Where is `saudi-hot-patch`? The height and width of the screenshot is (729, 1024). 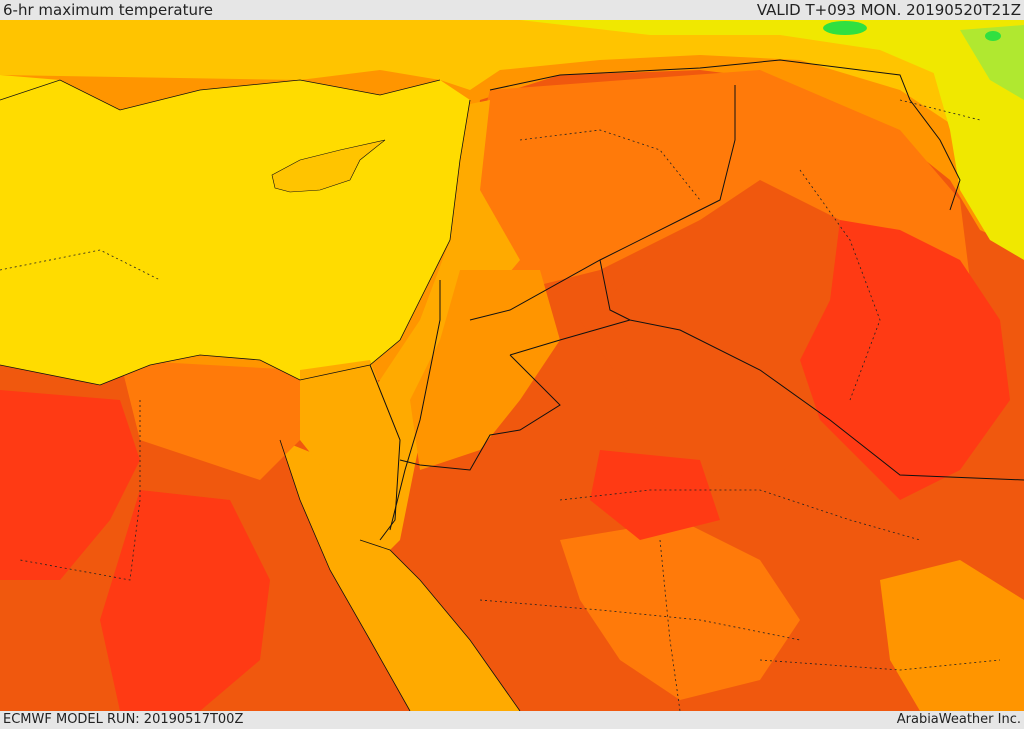
saudi-hot-patch is located at coordinates (655, 495).